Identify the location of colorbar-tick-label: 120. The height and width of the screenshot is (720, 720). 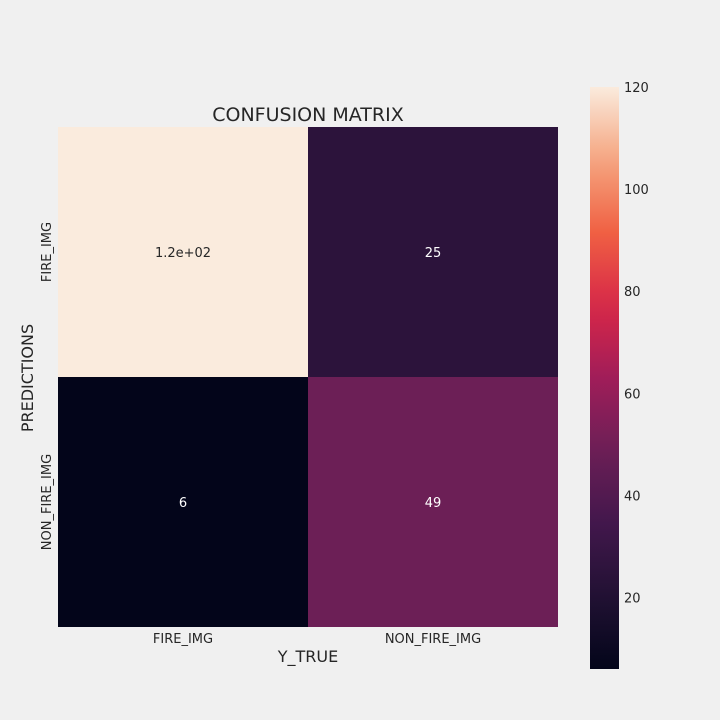
(636, 88).